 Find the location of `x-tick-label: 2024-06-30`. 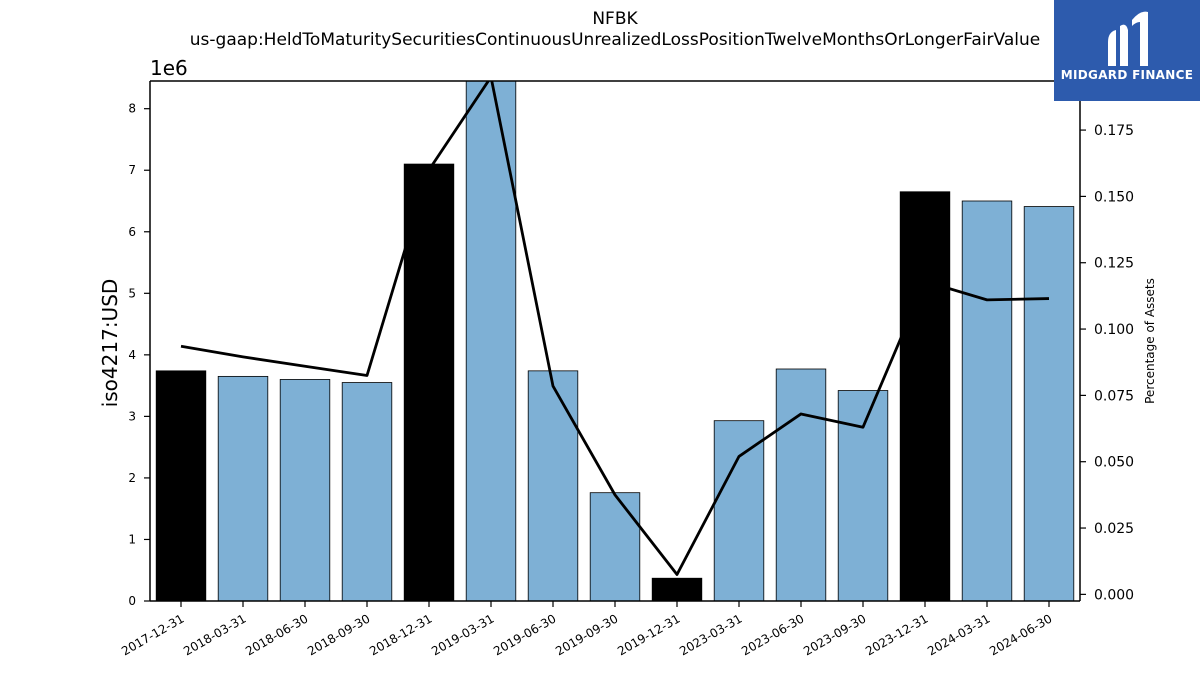

x-tick-label: 2024-06-30 is located at coordinates (1020, 634).